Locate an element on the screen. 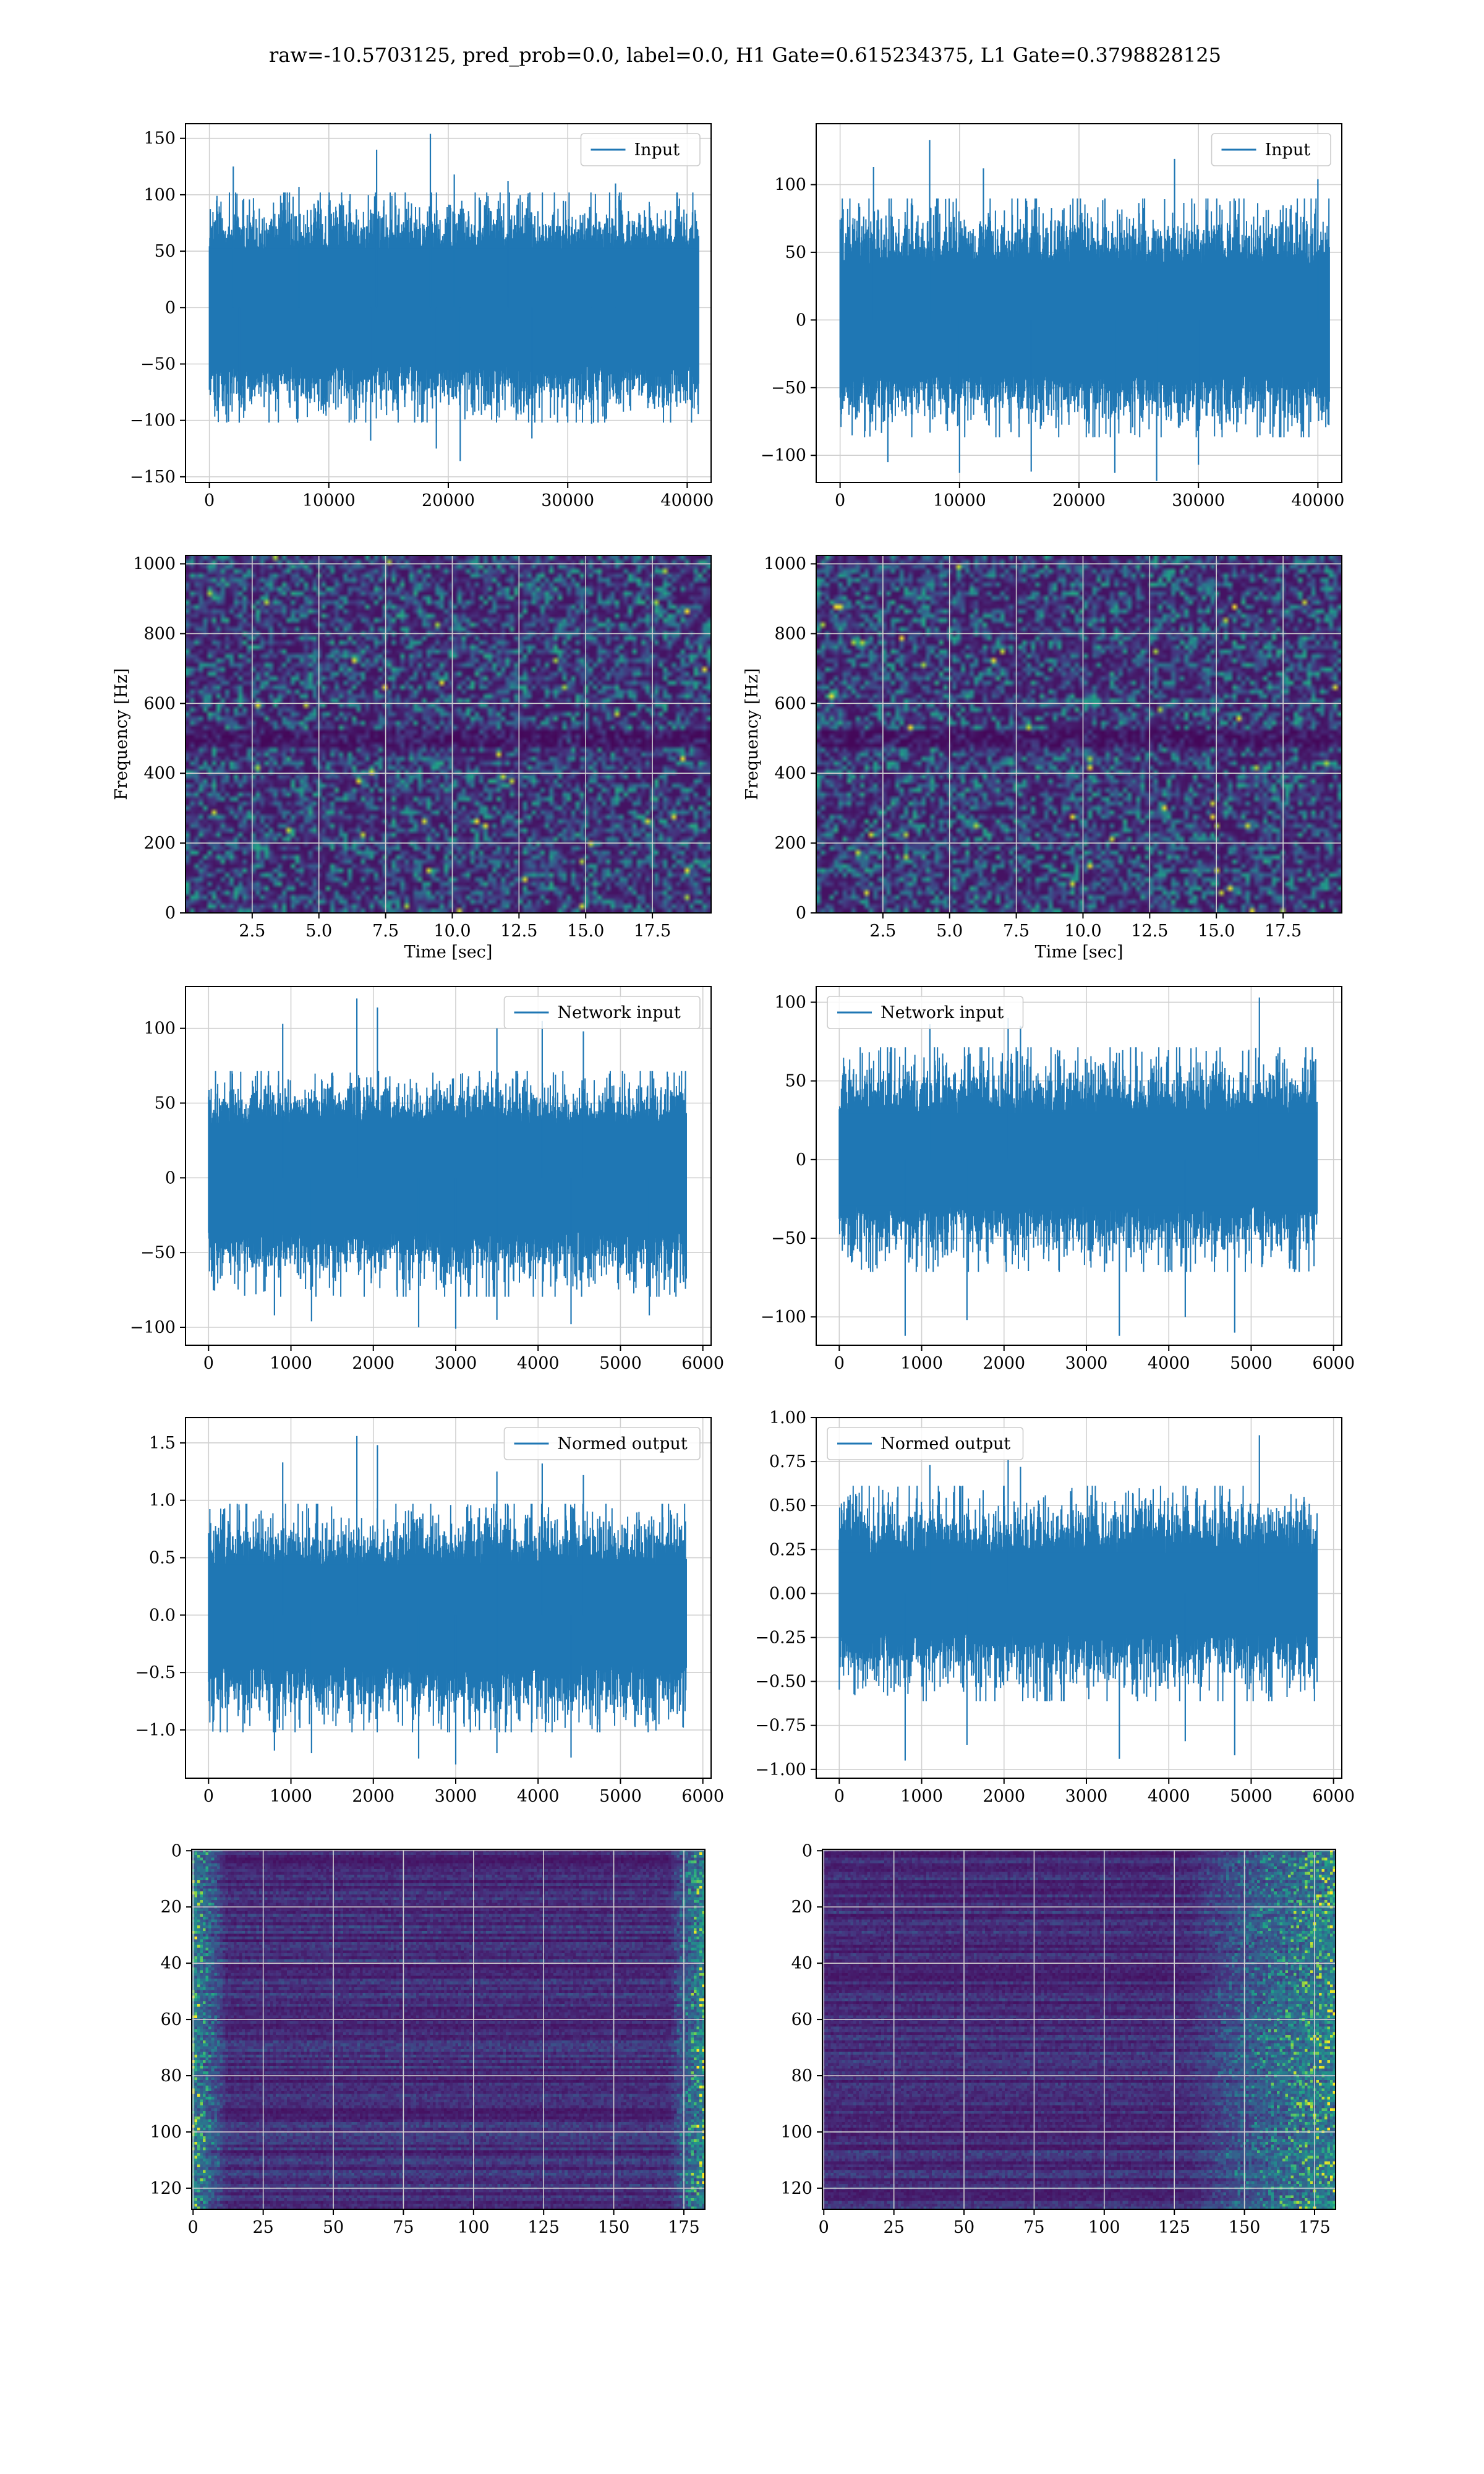  y-tick-label: −0.5 is located at coordinates (155, 1673).